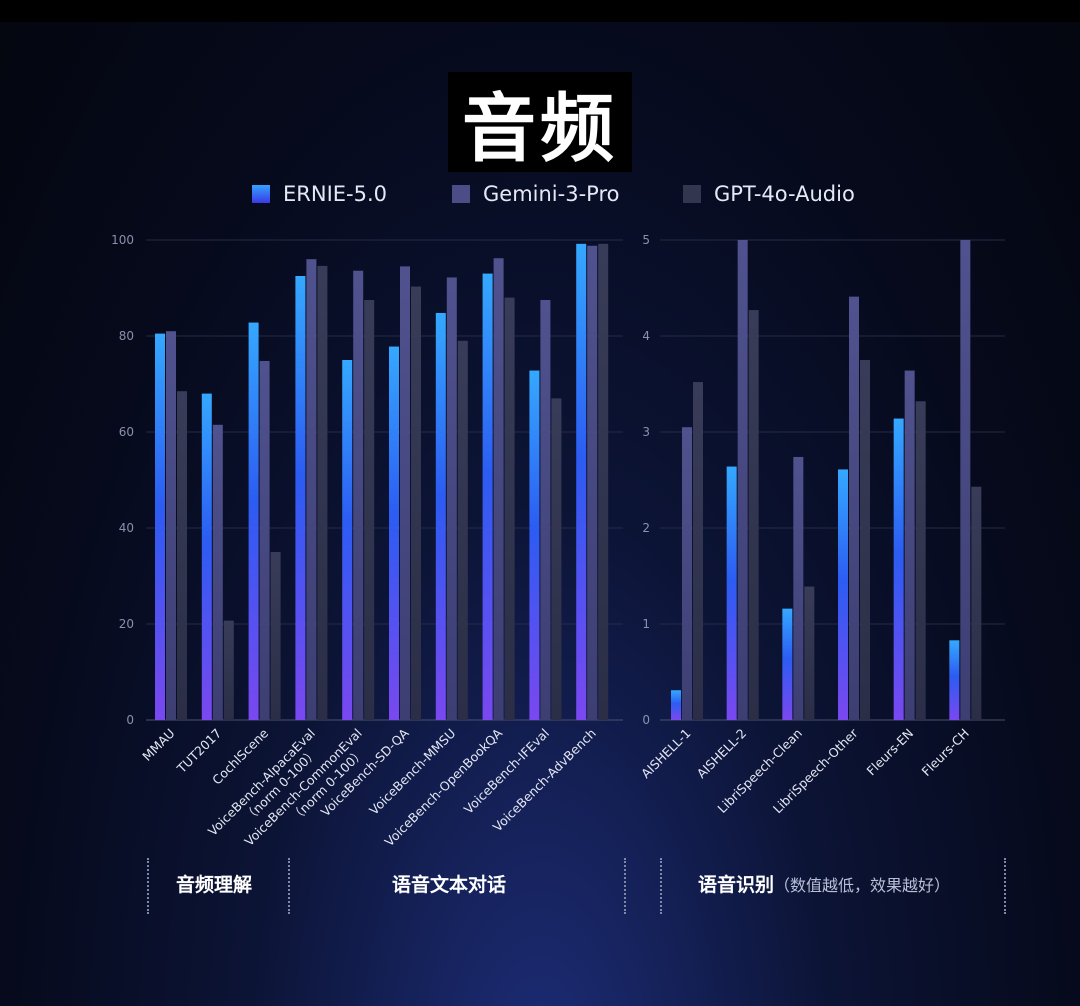  I want to click on legend-item-gpt: GPT-4o-Audio, so click(769, 194).